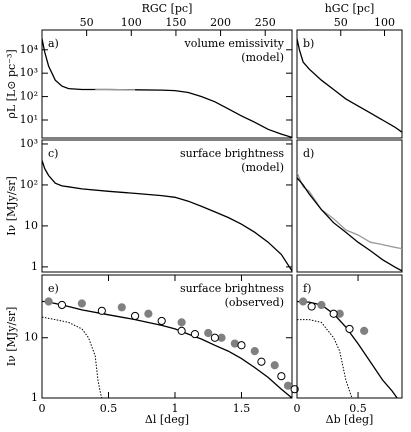  I want to click on panel-label: e), so click(53, 288).